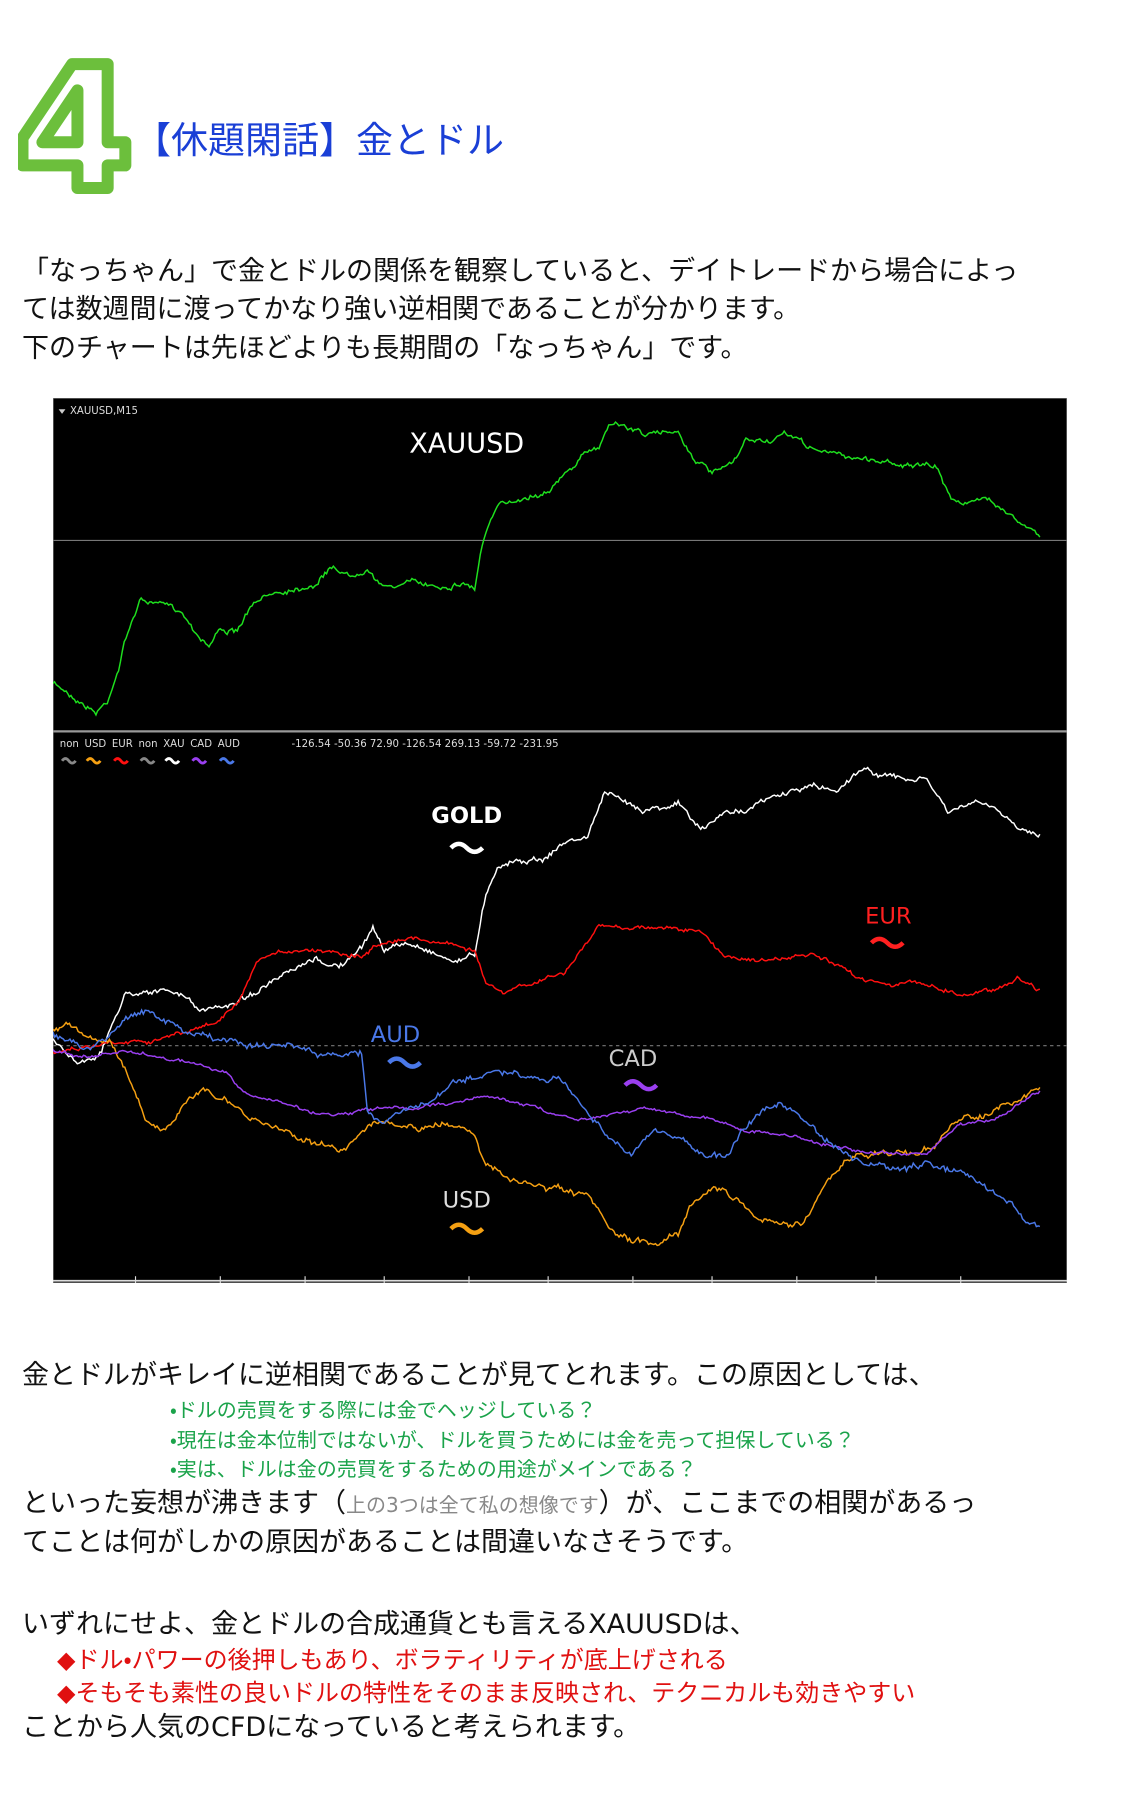 The image size is (1130, 1797). Describe the element at coordinates (547, 568) in the screenshot. I see `price-line` at that location.